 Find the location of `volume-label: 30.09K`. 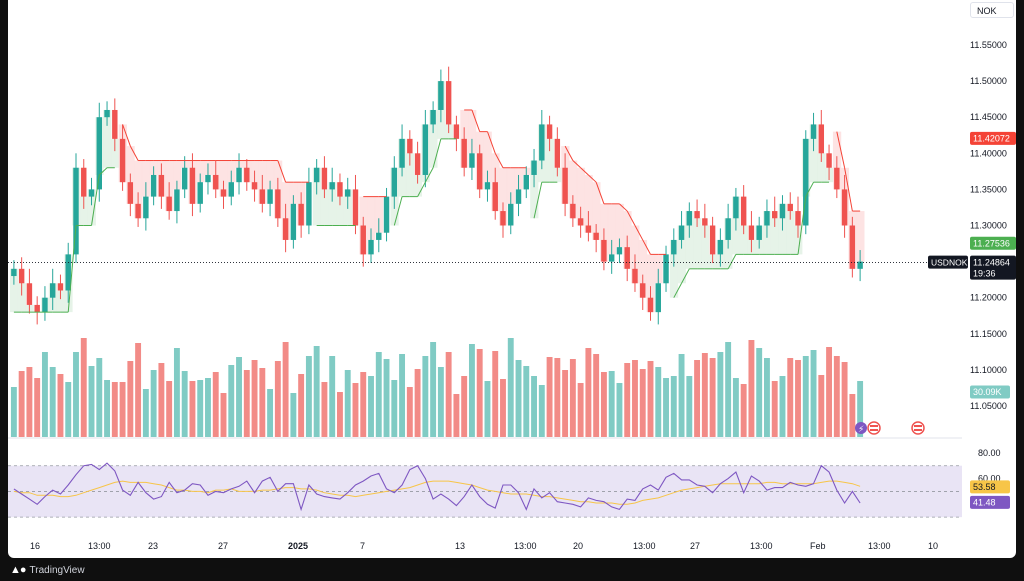

volume-label: 30.09K is located at coordinates (987, 392).